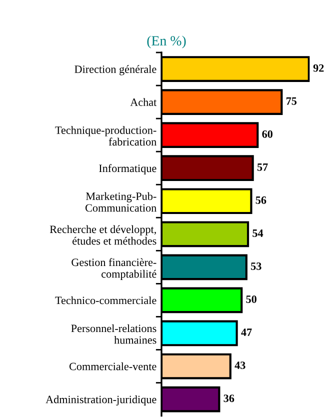  I want to click on y-tick-label: Recherche et développt, études et méthodes, so click(103, 235).